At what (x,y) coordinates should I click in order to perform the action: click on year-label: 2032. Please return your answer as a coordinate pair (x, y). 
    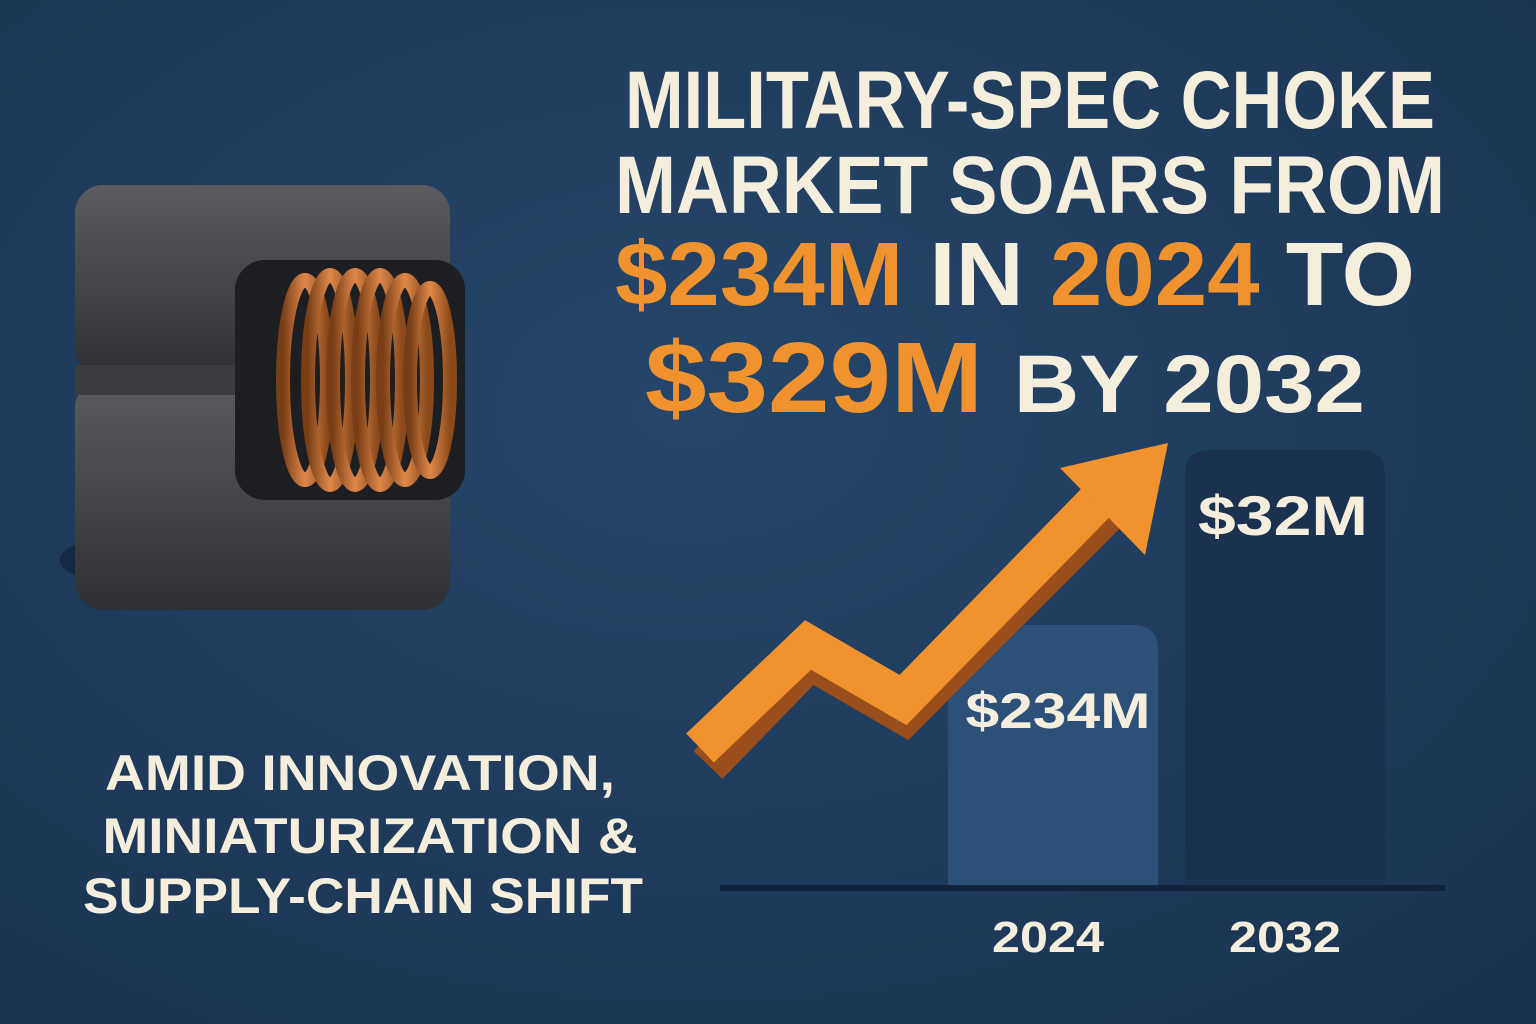
    Looking at the image, I should click on (1285, 937).